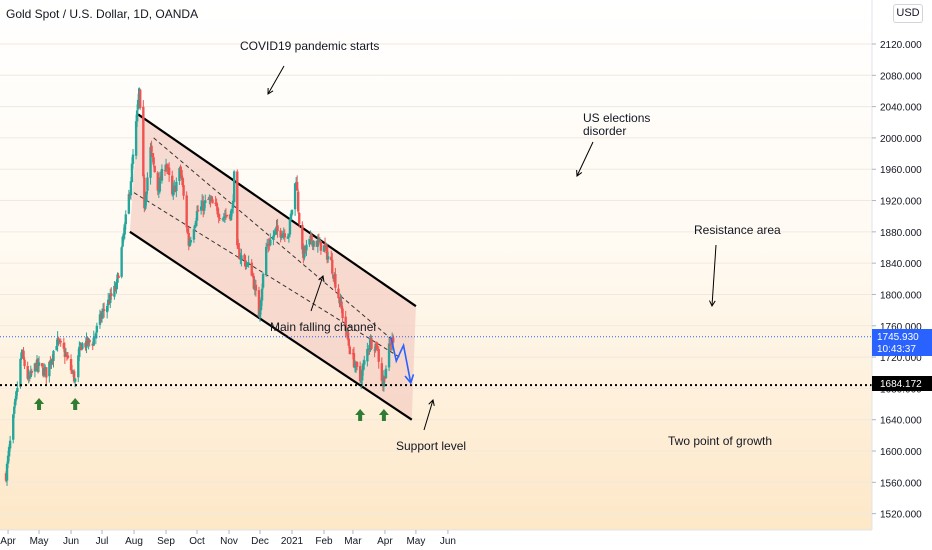  I want to click on price-tick-label: 1800.000, so click(901, 295).